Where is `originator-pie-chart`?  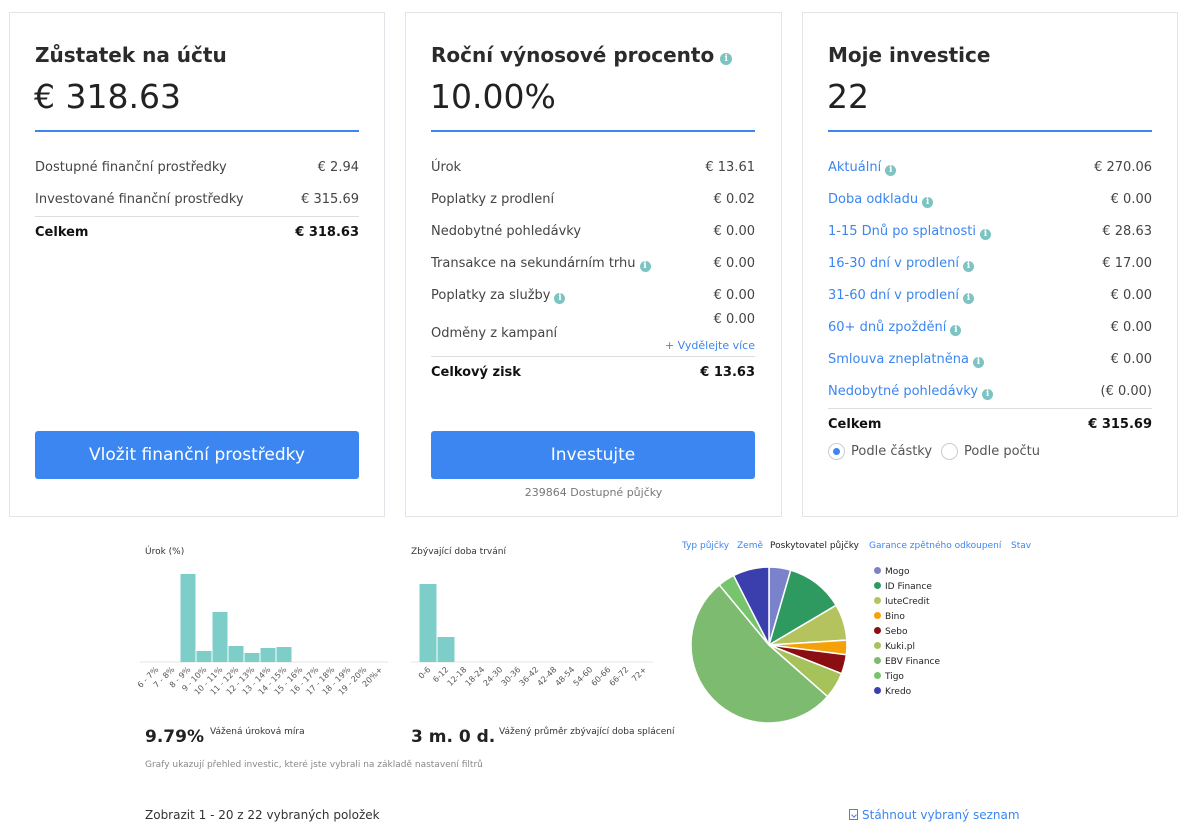
originator-pie-chart is located at coordinates (769, 645).